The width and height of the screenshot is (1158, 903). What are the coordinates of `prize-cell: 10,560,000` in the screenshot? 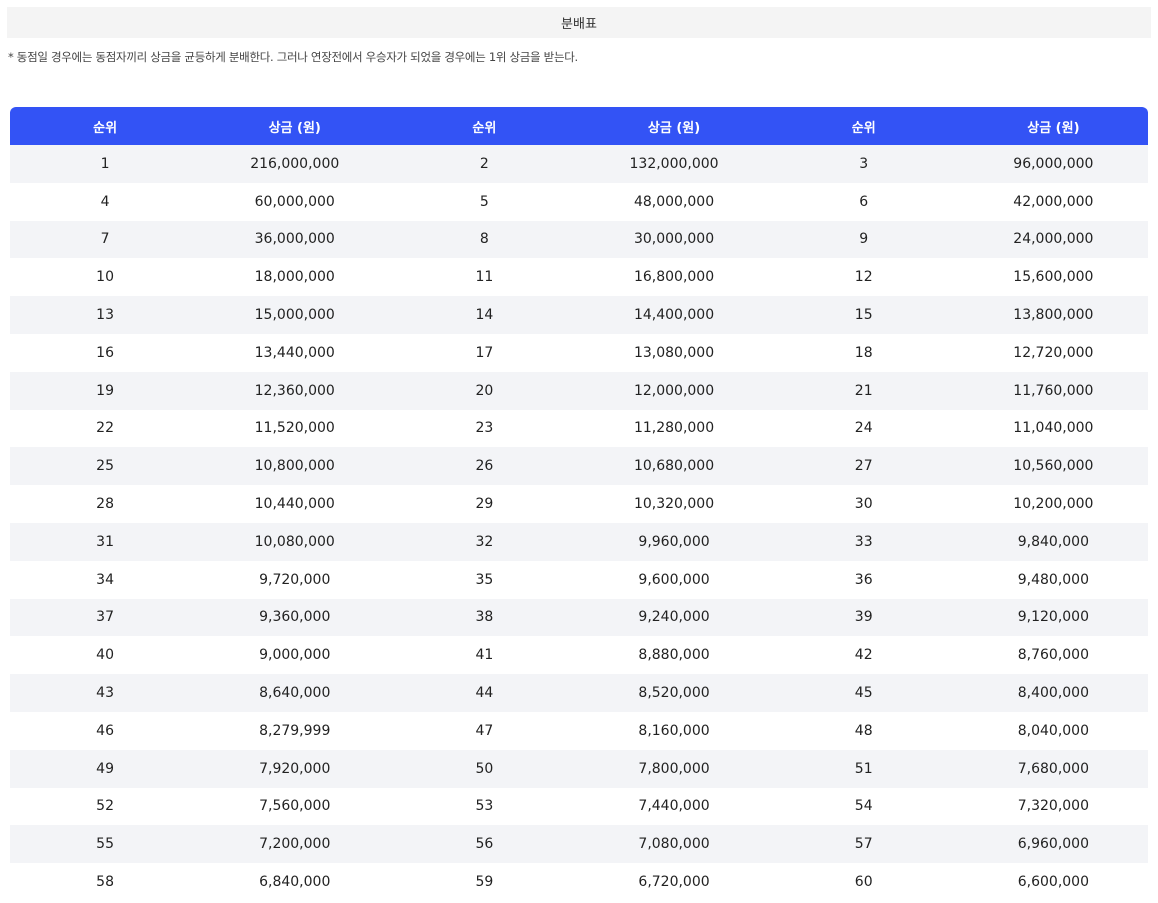 It's located at (1053, 466).